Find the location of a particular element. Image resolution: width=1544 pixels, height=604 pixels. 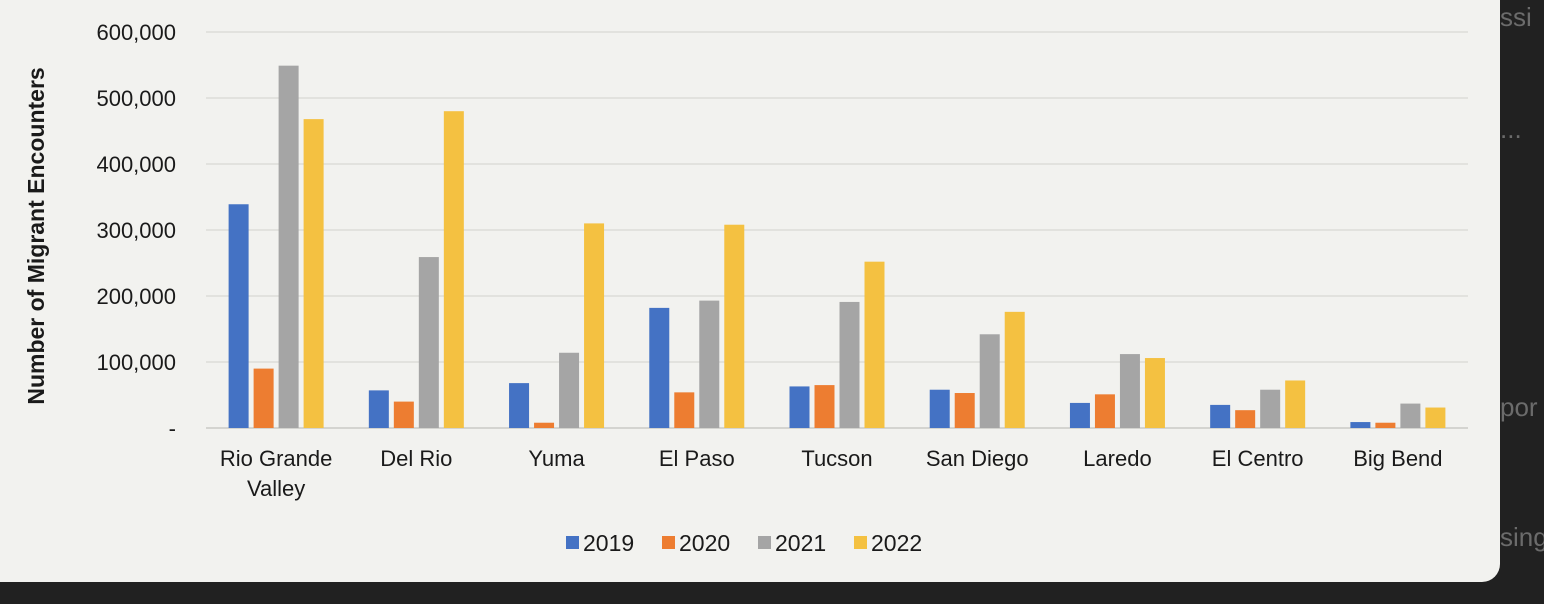

x-tick-label: Laredo is located at coordinates (1117, 458).